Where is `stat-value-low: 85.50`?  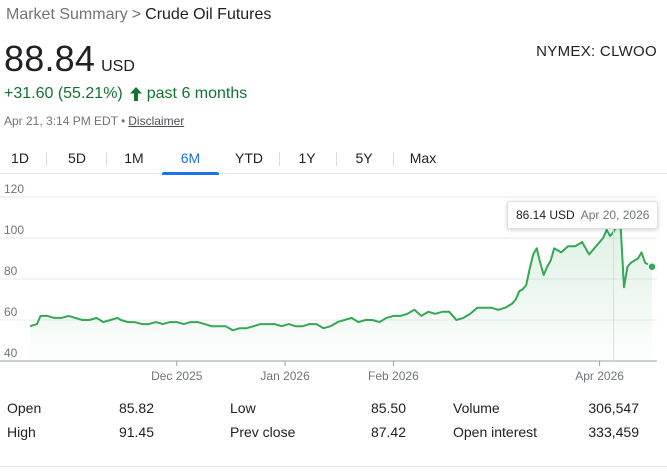 stat-value-low: 85.50 is located at coordinates (388, 408).